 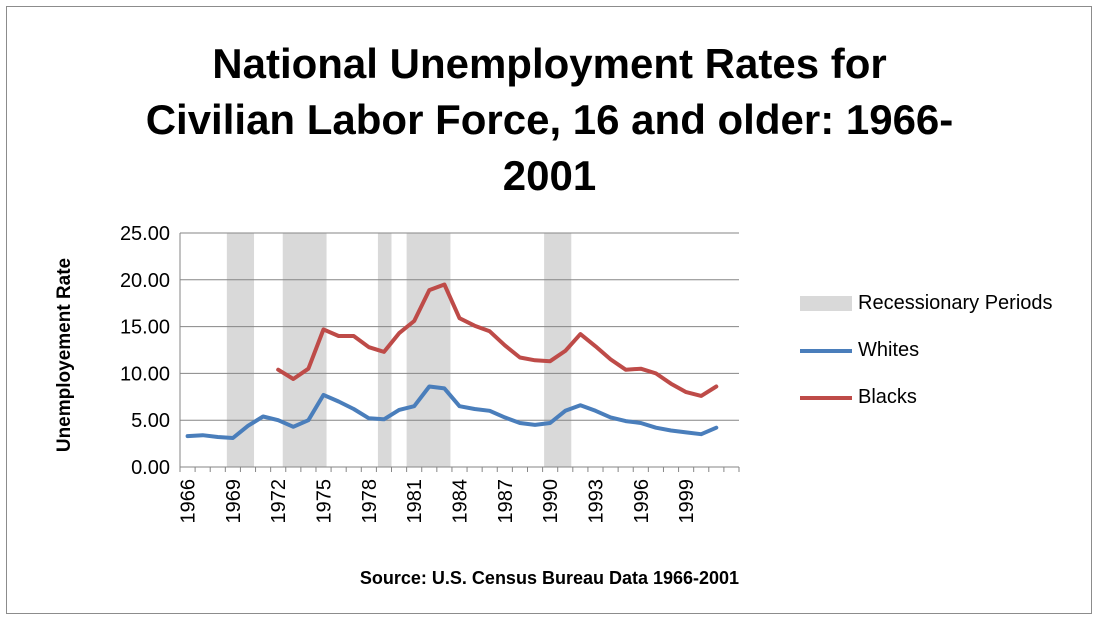 I want to click on legend-label-recession: Recessionary Periods, so click(x=955, y=303).